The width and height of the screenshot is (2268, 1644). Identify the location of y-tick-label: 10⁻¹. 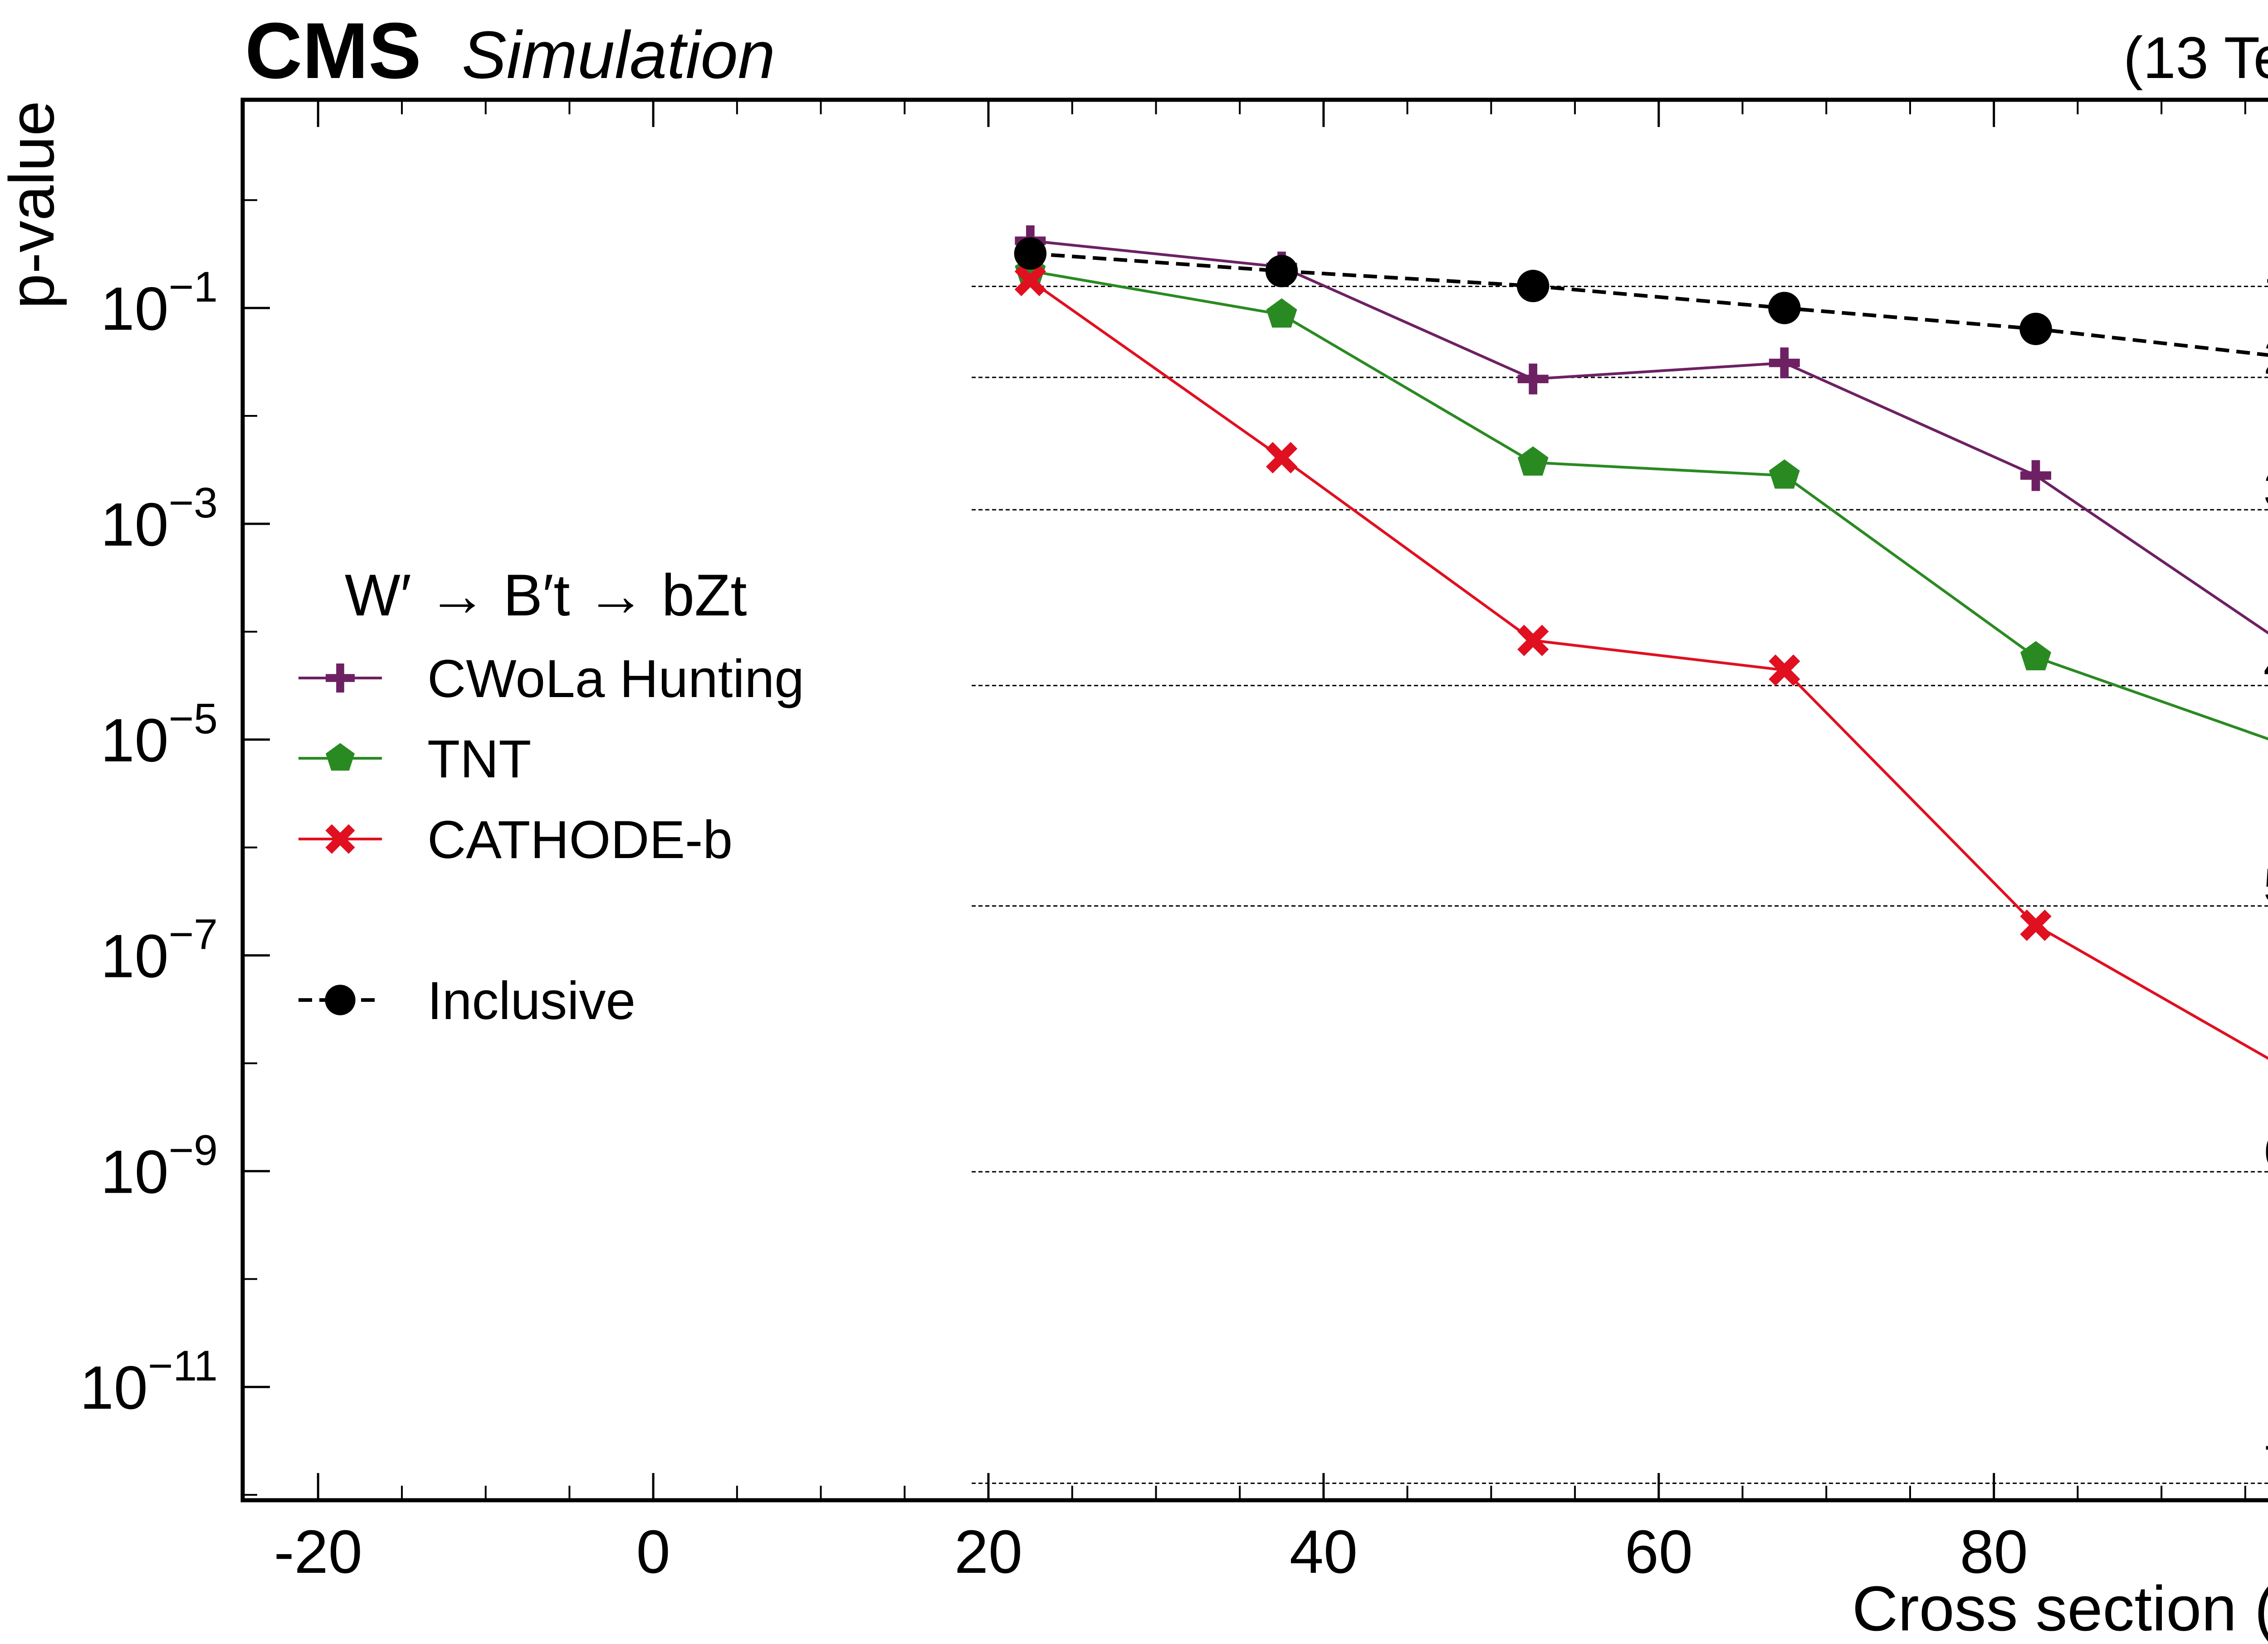
(160, 303).